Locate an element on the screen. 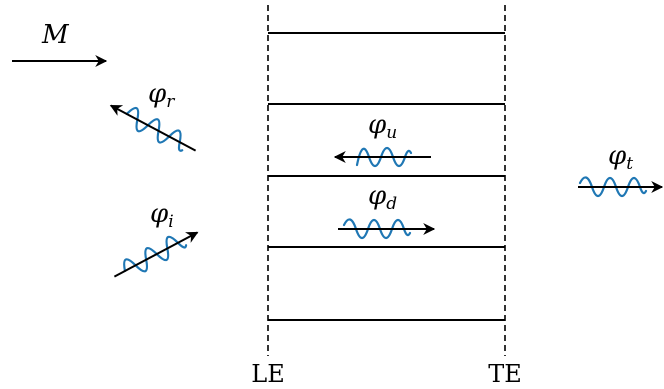 Image resolution: width=664 pixels, height=389 pixels. upstream-wave-label: φu is located at coordinates (382, 126).